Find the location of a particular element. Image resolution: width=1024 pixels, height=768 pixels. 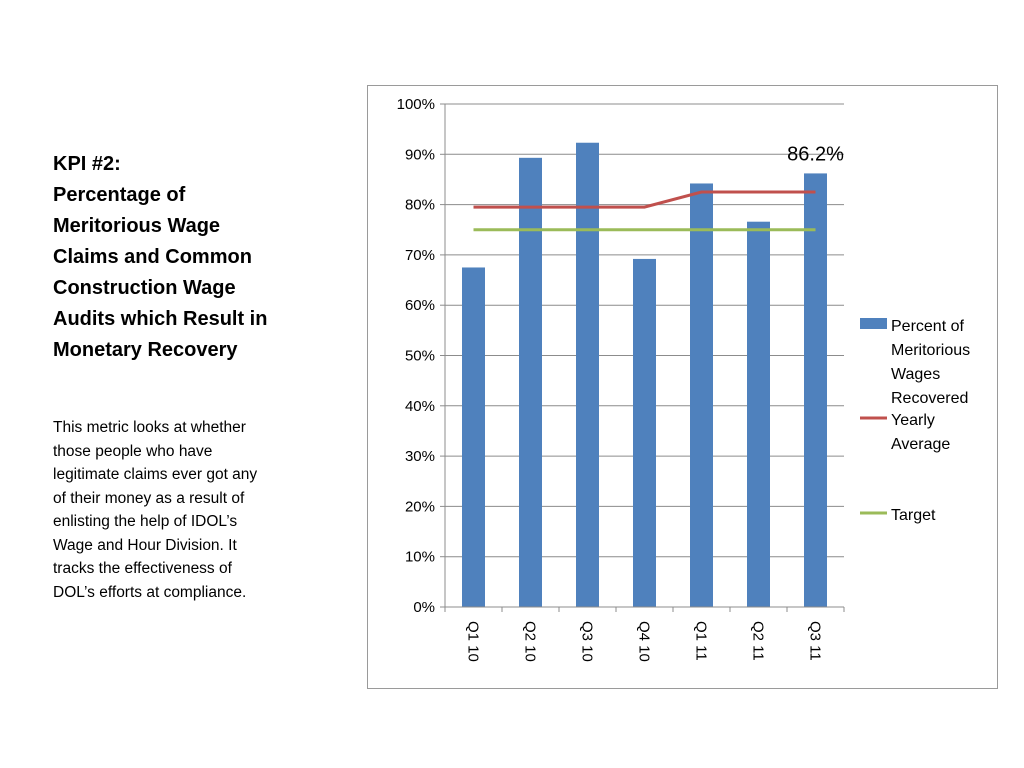

description-line-1: This metric looks at whether is located at coordinates (149, 427).